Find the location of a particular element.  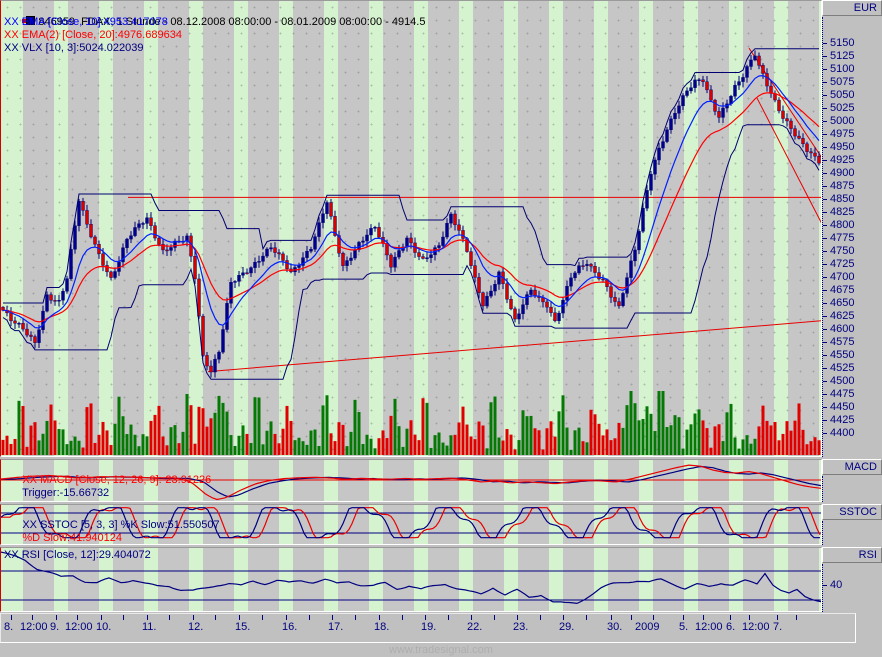

price-tick-label: 4575 is located at coordinates (842, 342).